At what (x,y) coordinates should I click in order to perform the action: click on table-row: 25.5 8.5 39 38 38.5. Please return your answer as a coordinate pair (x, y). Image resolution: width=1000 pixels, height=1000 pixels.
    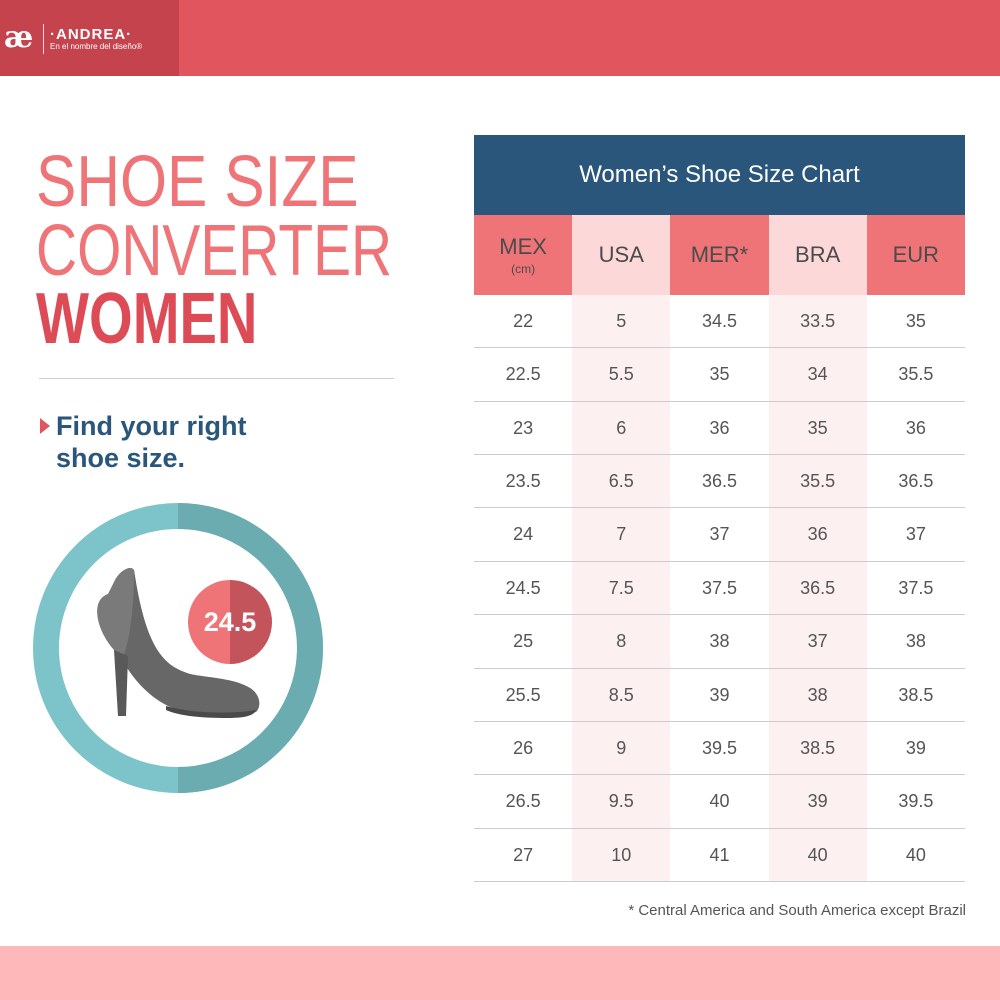
    Looking at the image, I should click on (719, 695).